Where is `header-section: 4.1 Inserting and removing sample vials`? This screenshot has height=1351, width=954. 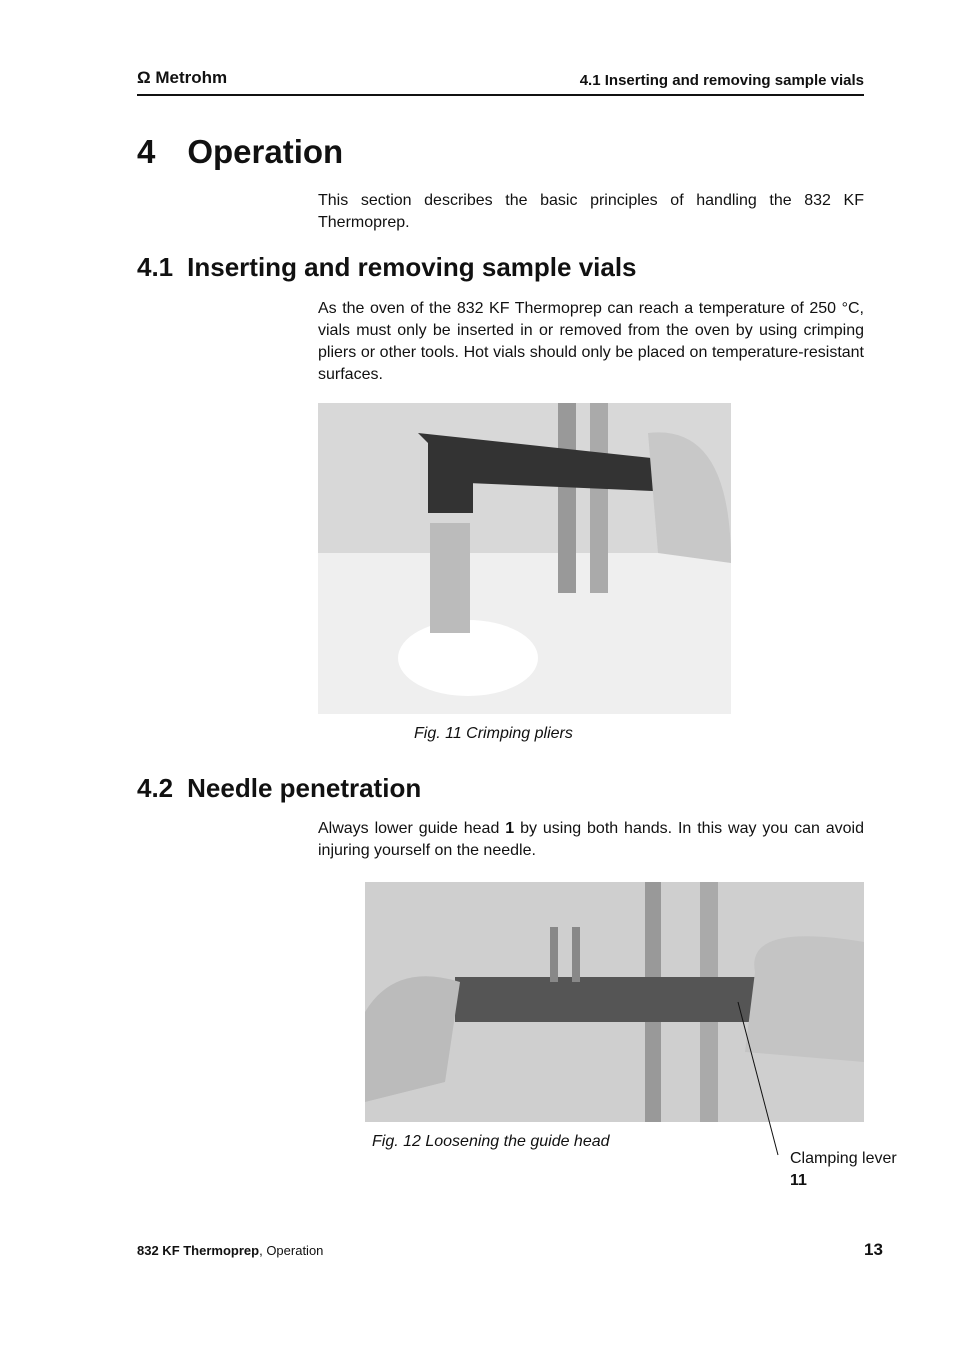 header-section: 4.1 Inserting and removing sample vials is located at coordinates (721, 80).